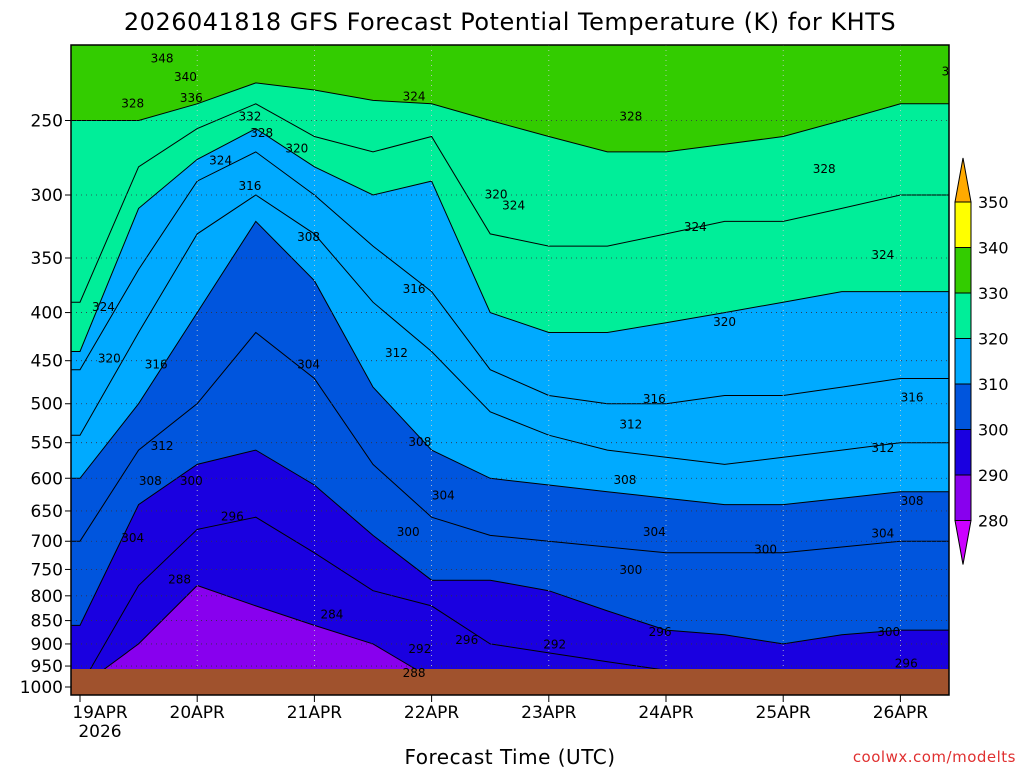 The width and height of the screenshot is (1024, 768). Describe the element at coordinates (162, 58) in the screenshot. I see `contour-label: 348` at that location.